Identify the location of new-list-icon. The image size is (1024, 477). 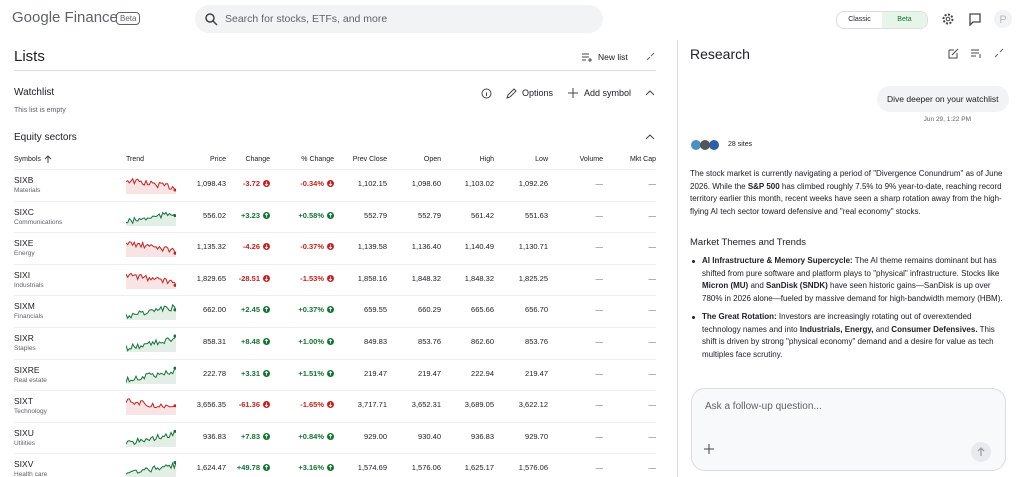
(587, 57).